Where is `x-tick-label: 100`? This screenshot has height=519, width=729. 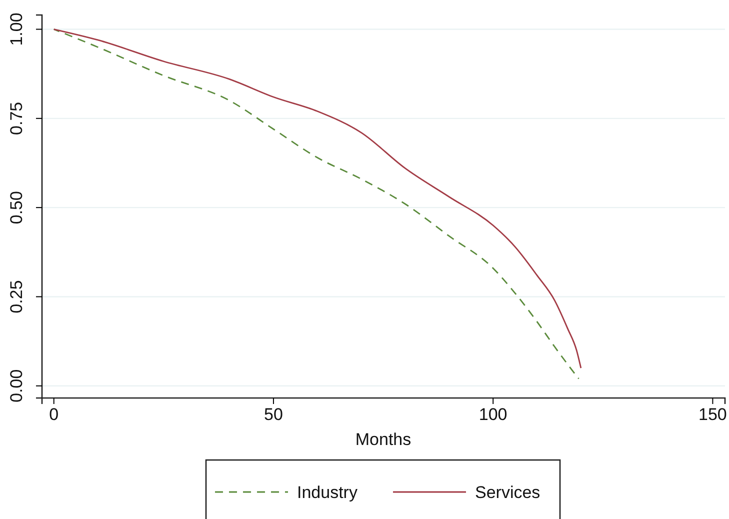
x-tick-label: 100 is located at coordinates (493, 414).